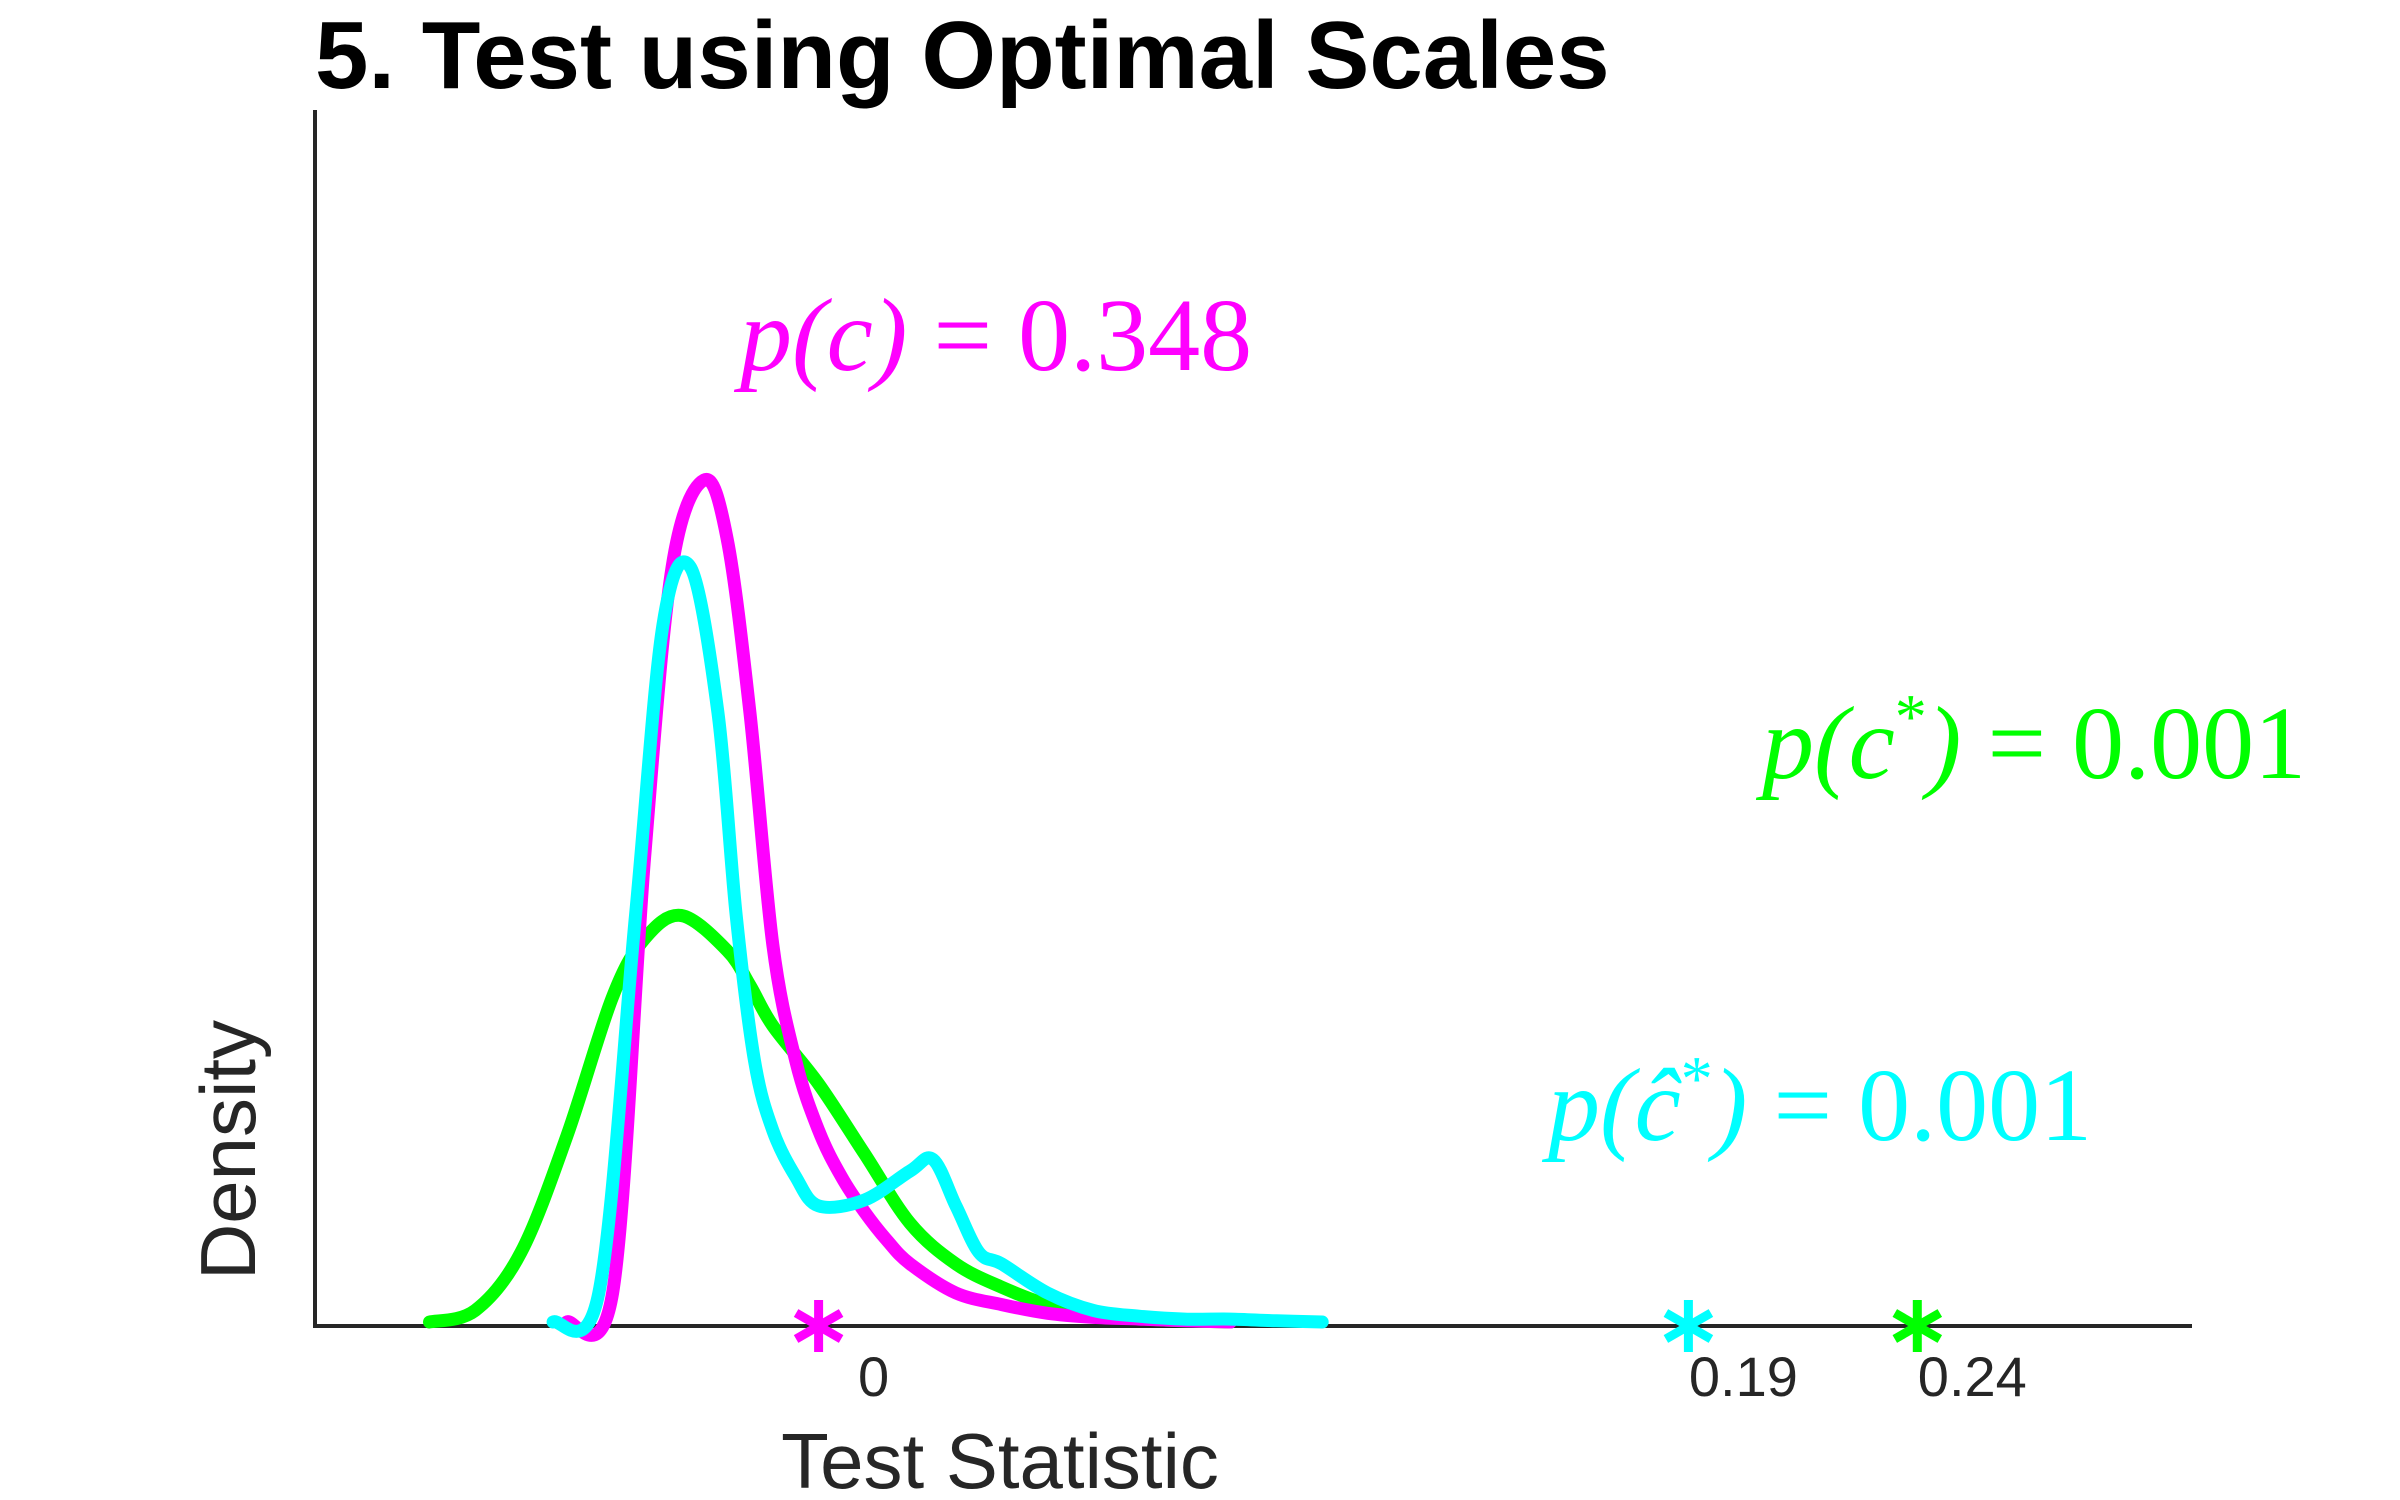 The width and height of the screenshot is (2400, 1500). What do you see at coordinates (1972, 1376) in the screenshot?
I see `x-tick-label-2: 0.24` at bounding box center [1972, 1376].